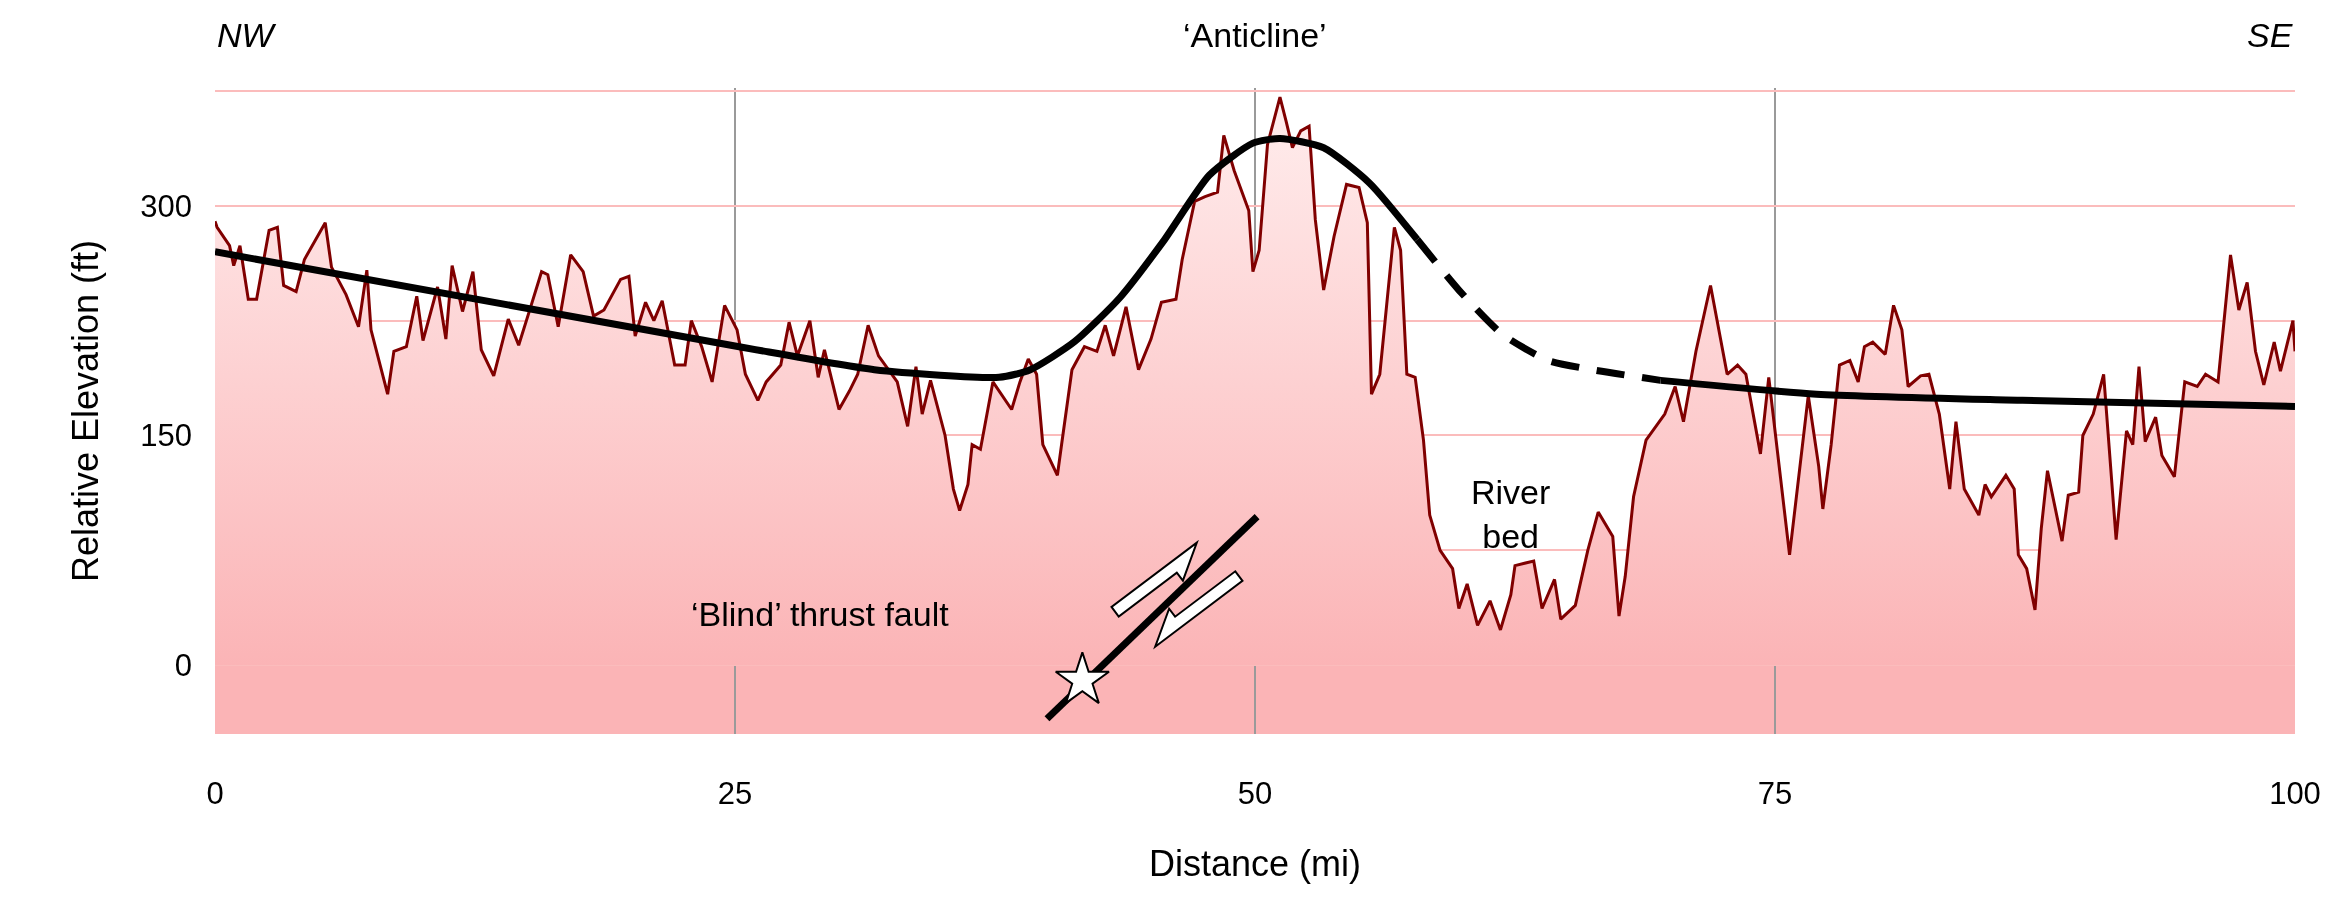 The image size is (2329, 924). I want to click on annotation: ‘Blind’ thrust fault, so click(820, 614).